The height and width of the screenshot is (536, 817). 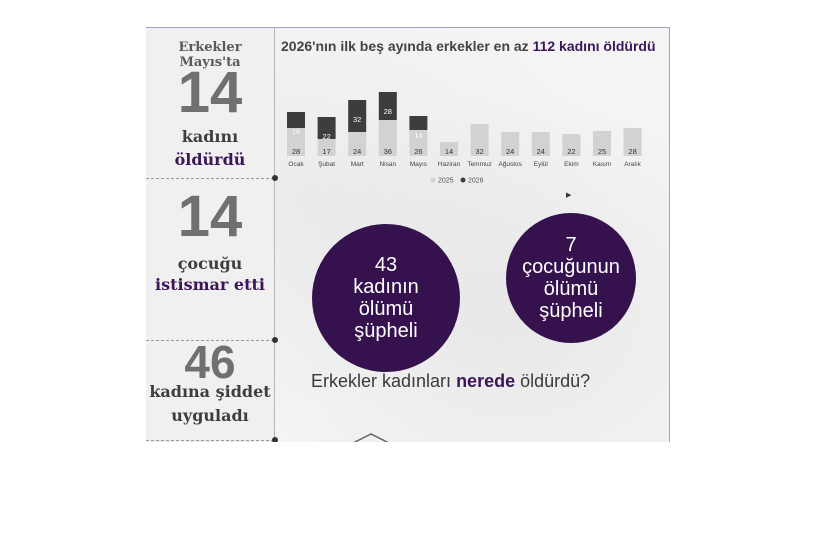 What do you see at coordinates (371, 437) in the screenshot?
I see `house-icon` at bounding box center [371, 437].